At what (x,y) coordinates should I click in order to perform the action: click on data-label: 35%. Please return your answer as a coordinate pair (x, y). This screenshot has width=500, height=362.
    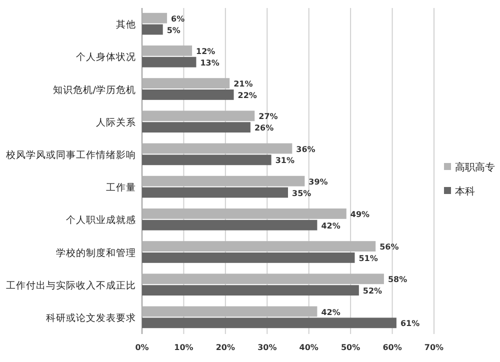
    Looking at the image, I should click on (302, 193).